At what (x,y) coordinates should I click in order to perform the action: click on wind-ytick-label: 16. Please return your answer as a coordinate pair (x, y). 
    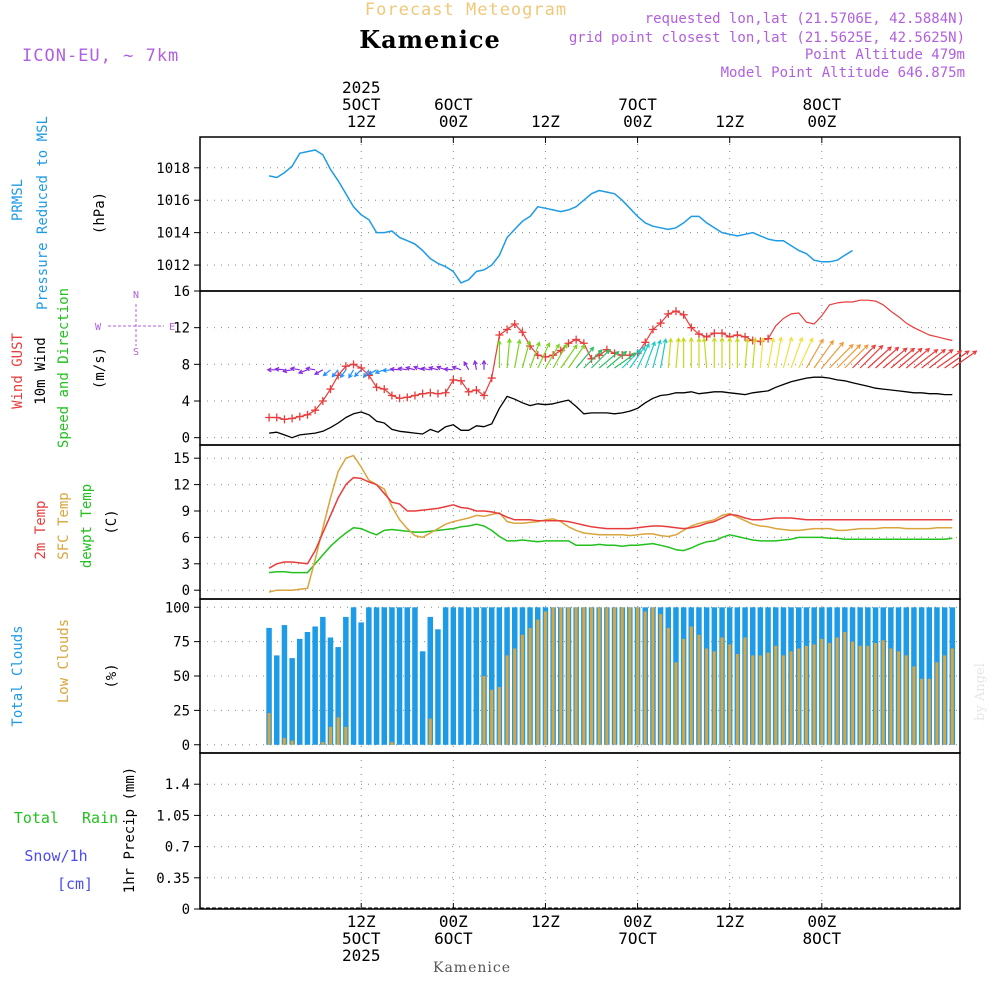
    Looking at the image, I should click on (181, 292).